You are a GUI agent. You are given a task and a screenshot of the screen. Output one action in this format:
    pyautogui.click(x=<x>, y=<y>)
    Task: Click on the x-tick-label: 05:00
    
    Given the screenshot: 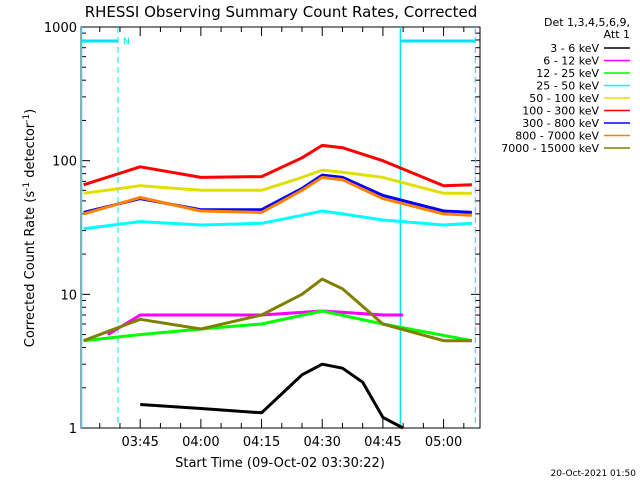 What is the action you would take?
    pyautogui.click(x=443, y=442)
    